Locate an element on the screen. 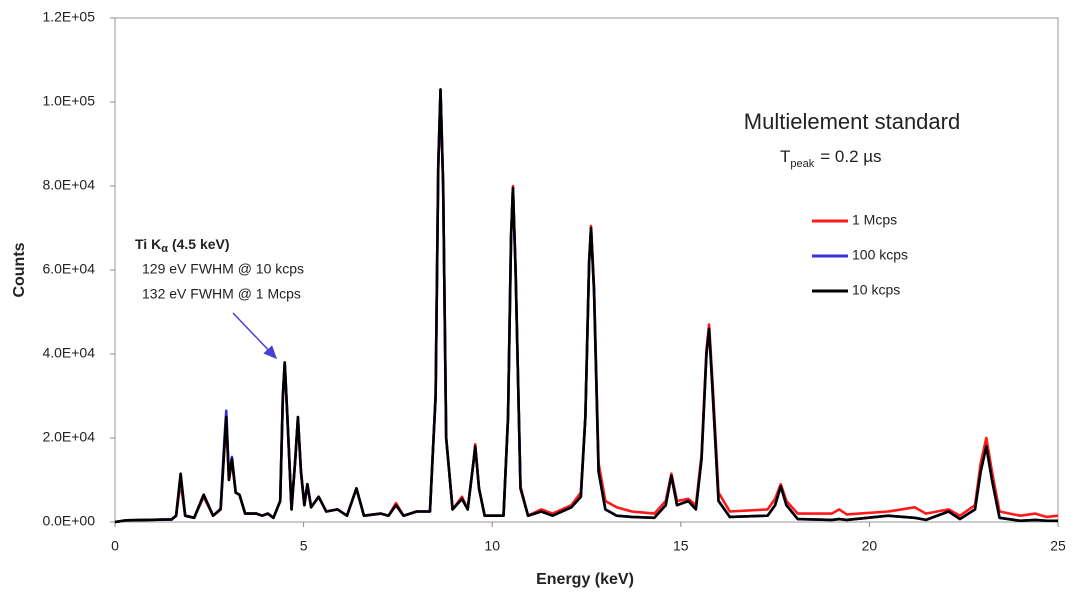 The height and width of the screenshot is (608, 1081). subtitle-main: T is located at coordinates (785, 156).